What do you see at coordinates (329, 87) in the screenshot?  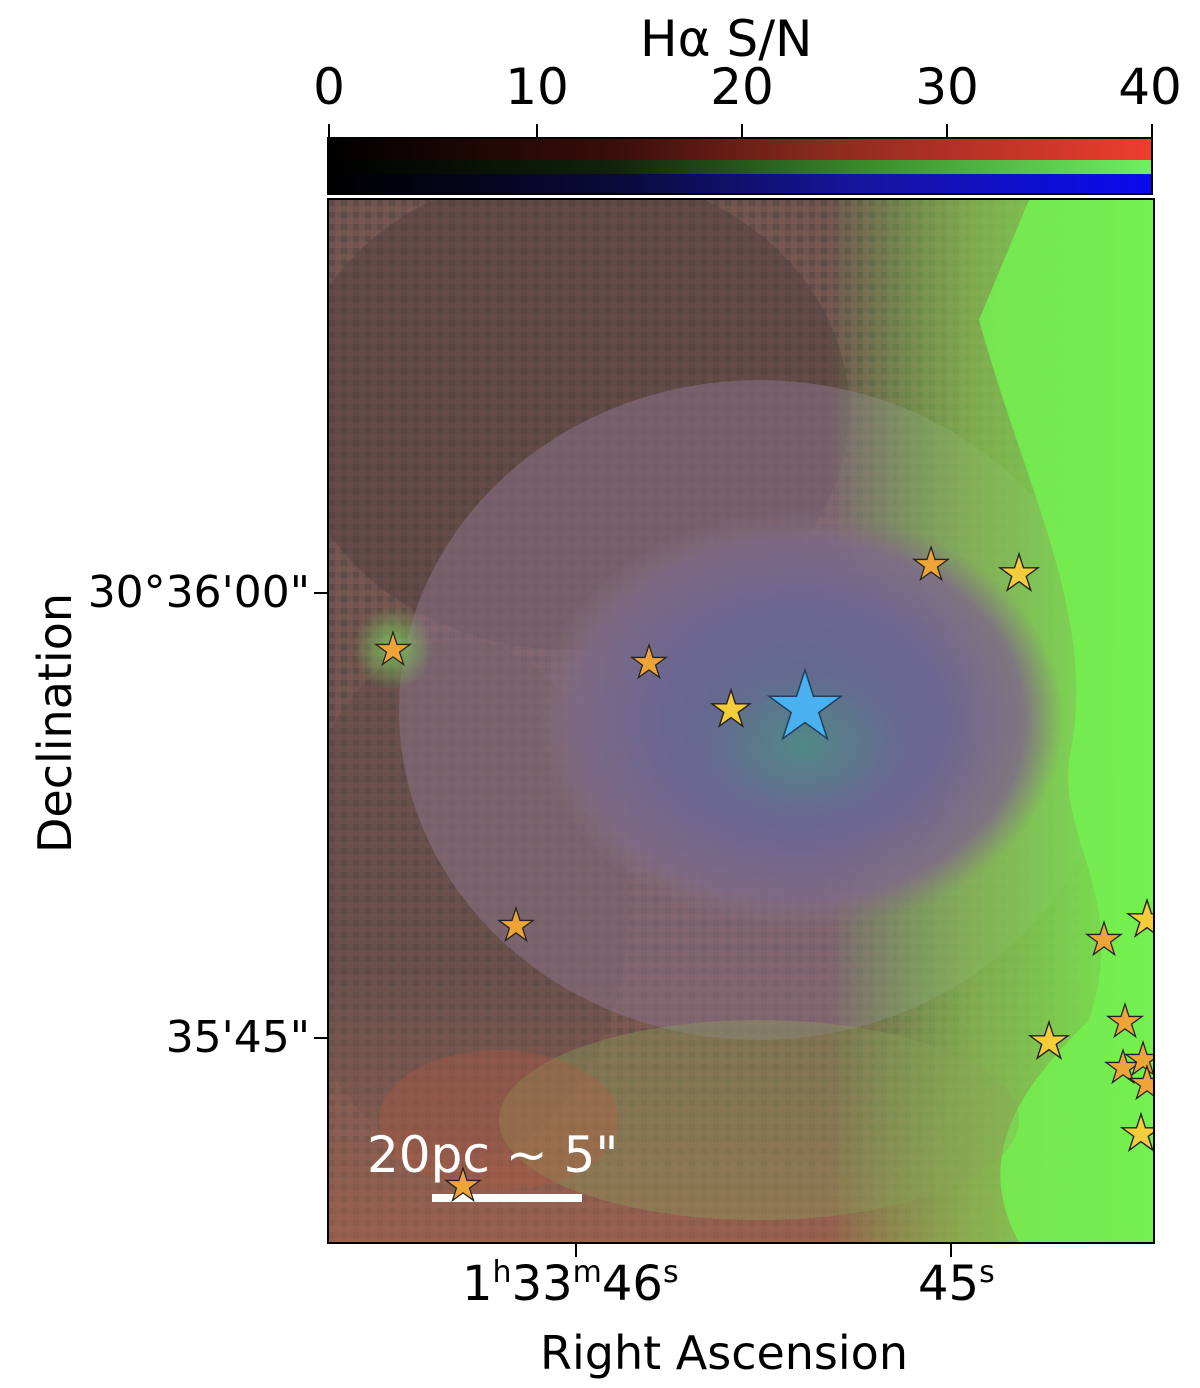 I see `colorbar-tick-label: 0` at bounding box center [329, 87].